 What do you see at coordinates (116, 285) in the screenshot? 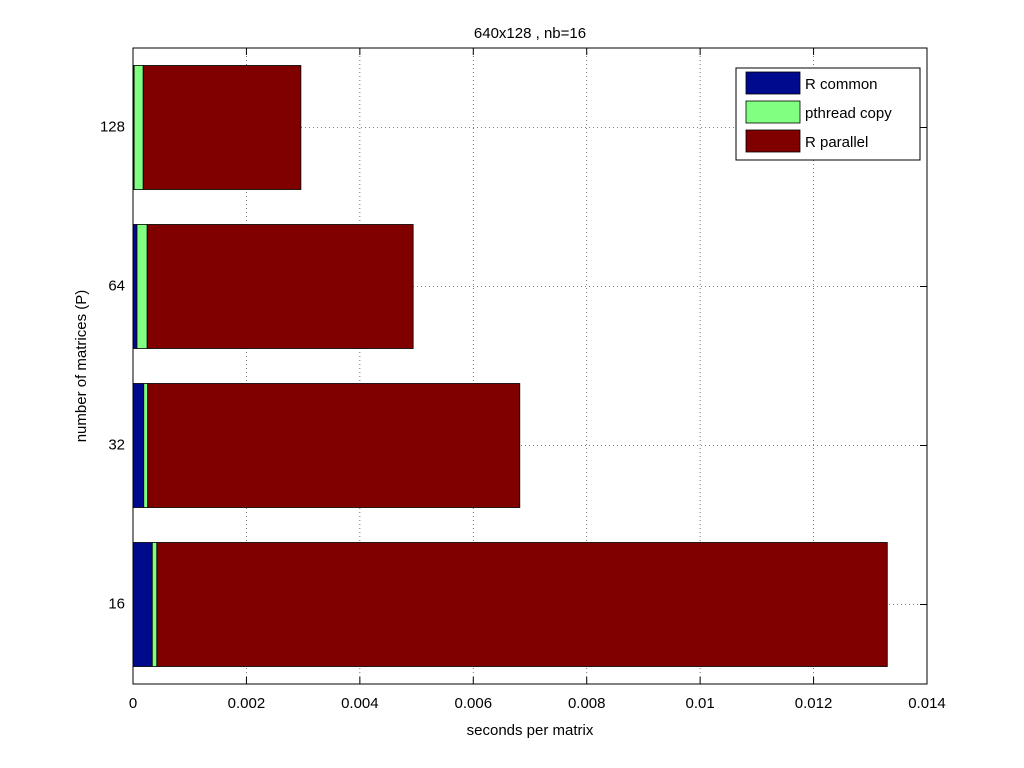
I see `y-tick-label: 64` at bounding box center [116, 285].